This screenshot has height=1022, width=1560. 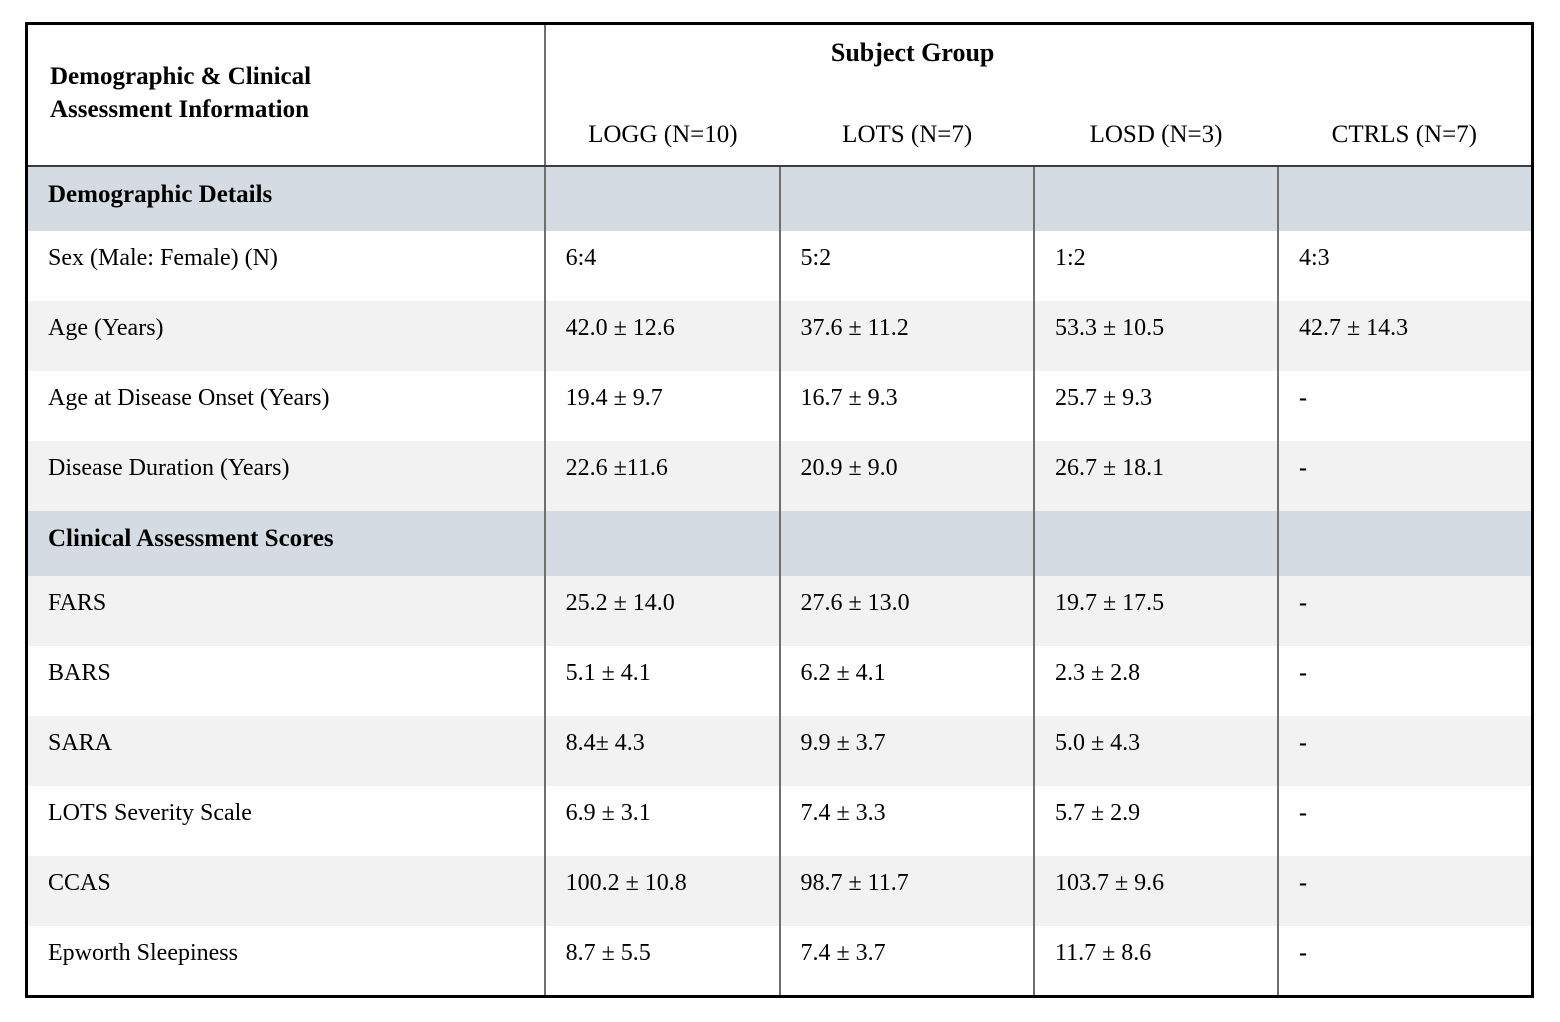 What do you see at coordinates (661, 266) in the screenshot?
I see `cell-value: 6:4` at bounding box center [661, 266].